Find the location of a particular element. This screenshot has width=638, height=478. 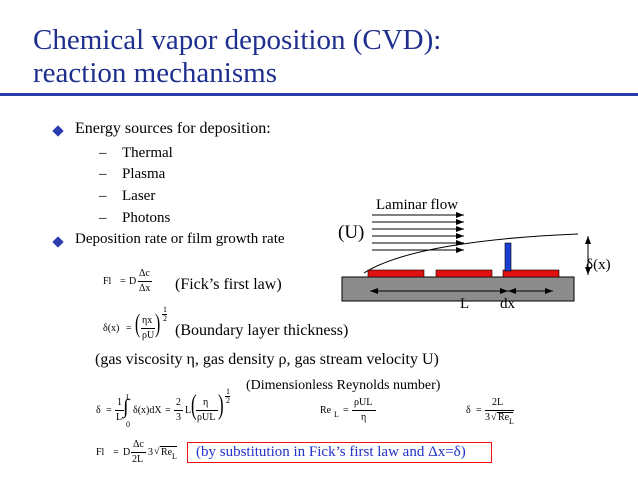

substrate is located at coordinates (458, 289).